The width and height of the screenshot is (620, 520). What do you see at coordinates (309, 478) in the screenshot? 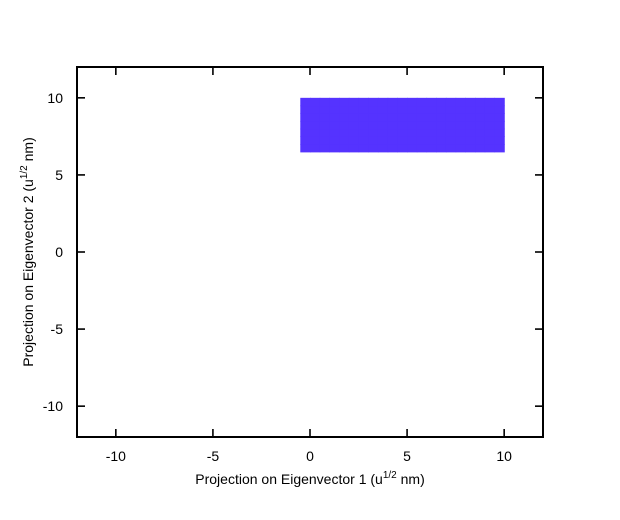
I see `x-axis-label: Projection on Eigenvector 1 (u1/2 nm)` at bounding box center [309, 478].